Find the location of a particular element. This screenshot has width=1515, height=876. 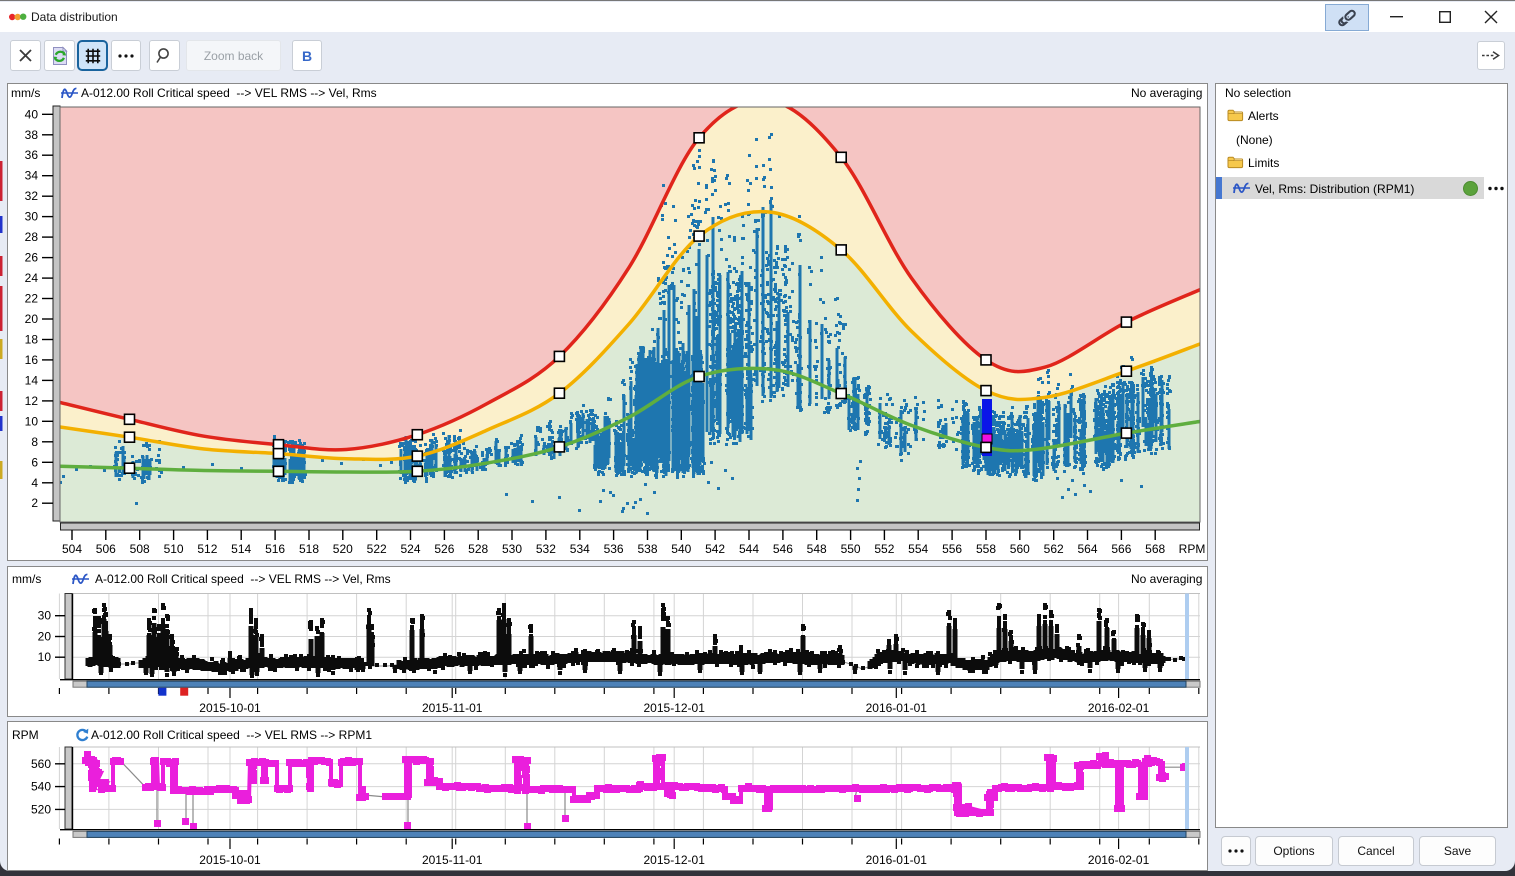

svg-text: 18 is located at coordinates (32, 340).